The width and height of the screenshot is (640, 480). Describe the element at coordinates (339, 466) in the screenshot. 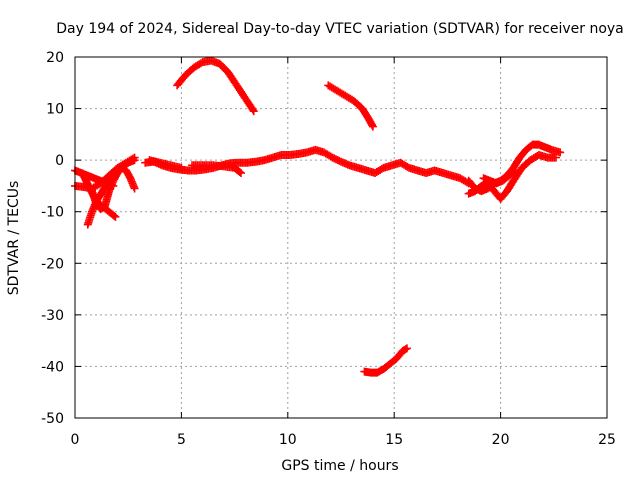

I see `x-axis-label: GPS time / hours` at that location.